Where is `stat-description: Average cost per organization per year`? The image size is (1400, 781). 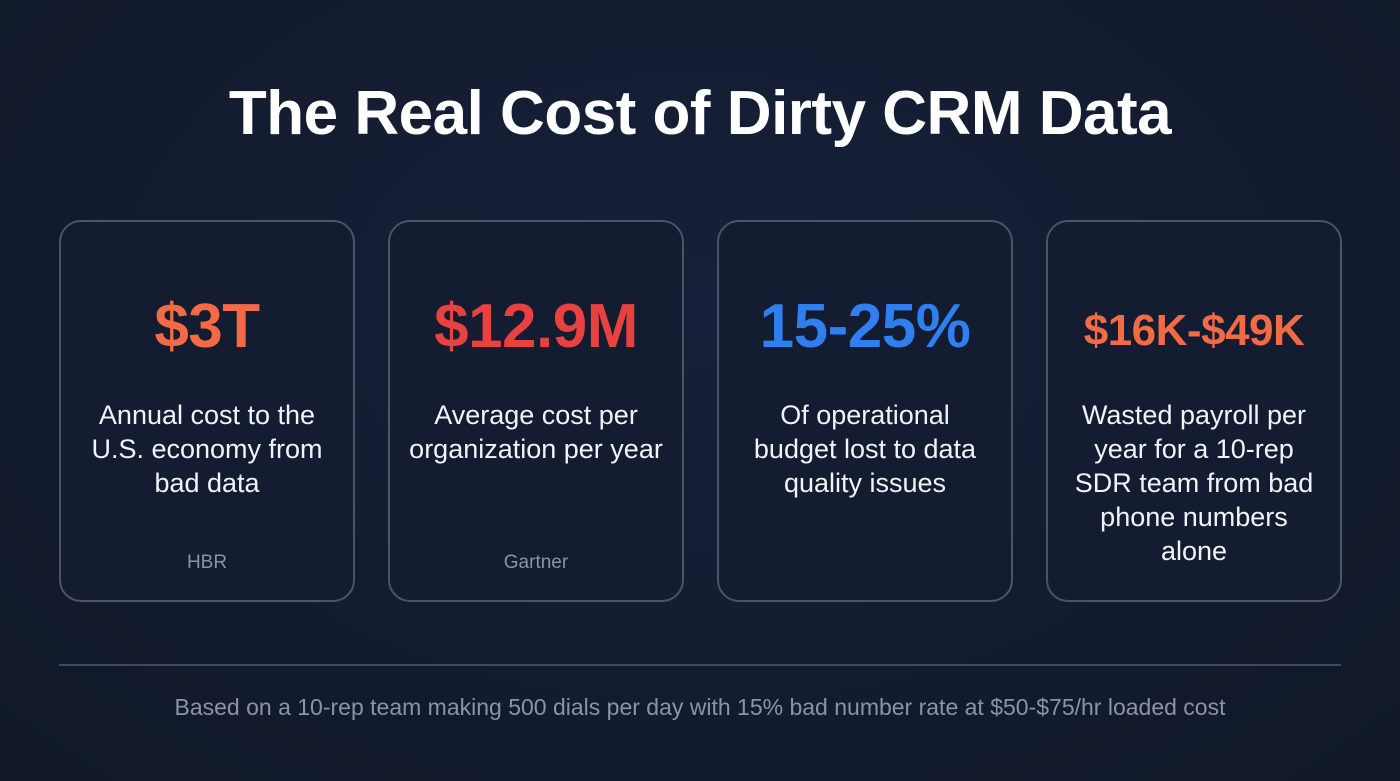
stat-description: Average cost per organization per year is located at coordinates (536, 432).